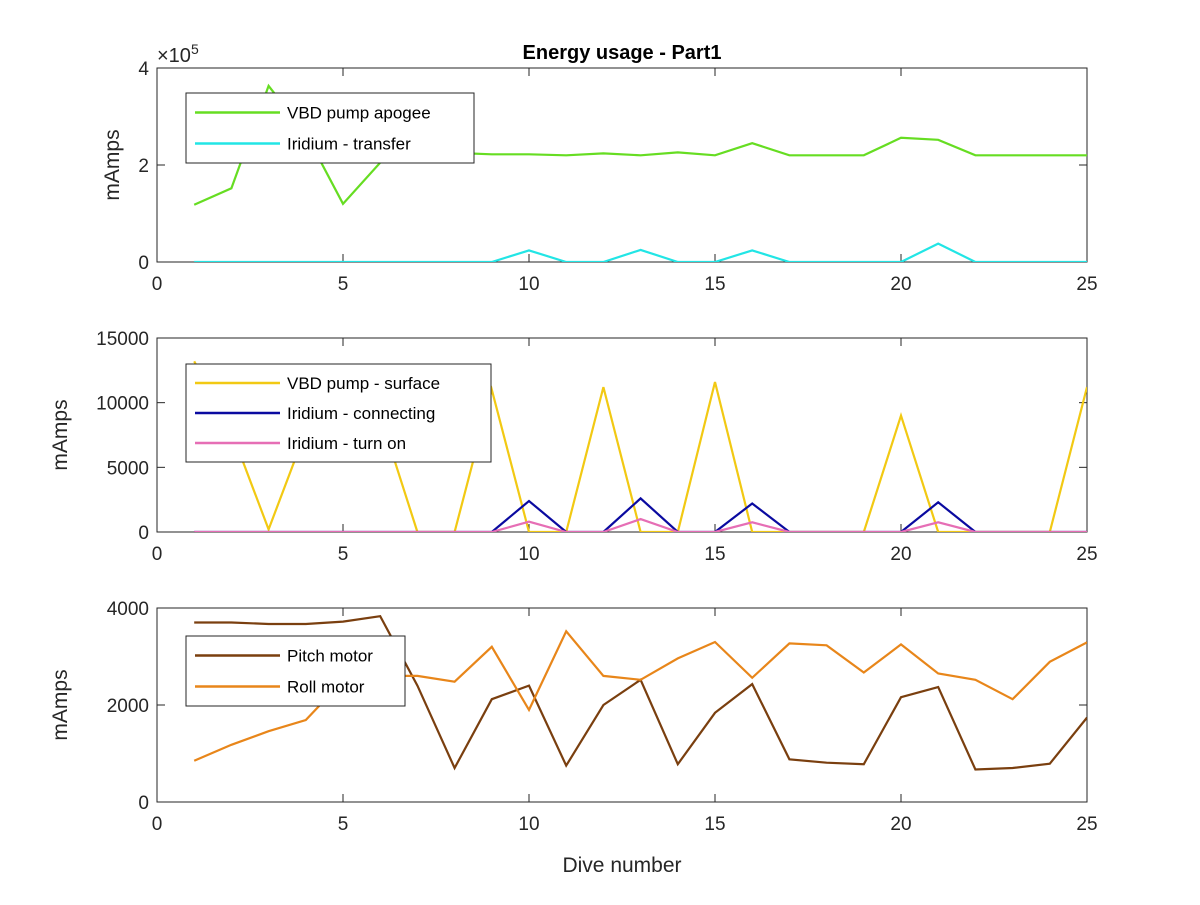 This screenshot has height=905, width=1200. What do you see at coordinates (326, 687) in the screenshot?
I see `legend-entry-label: Roll motor` at bounding box center [326, 687].